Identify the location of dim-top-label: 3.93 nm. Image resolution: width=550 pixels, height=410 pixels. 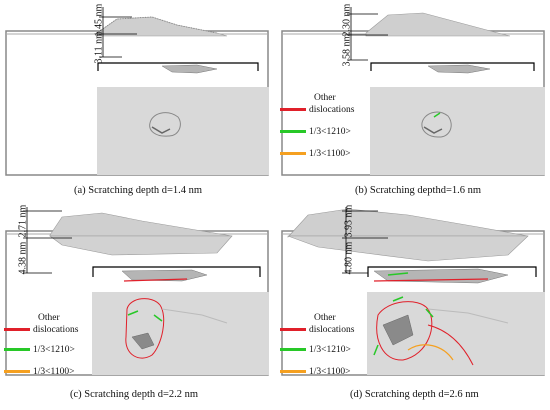
(349, 221).